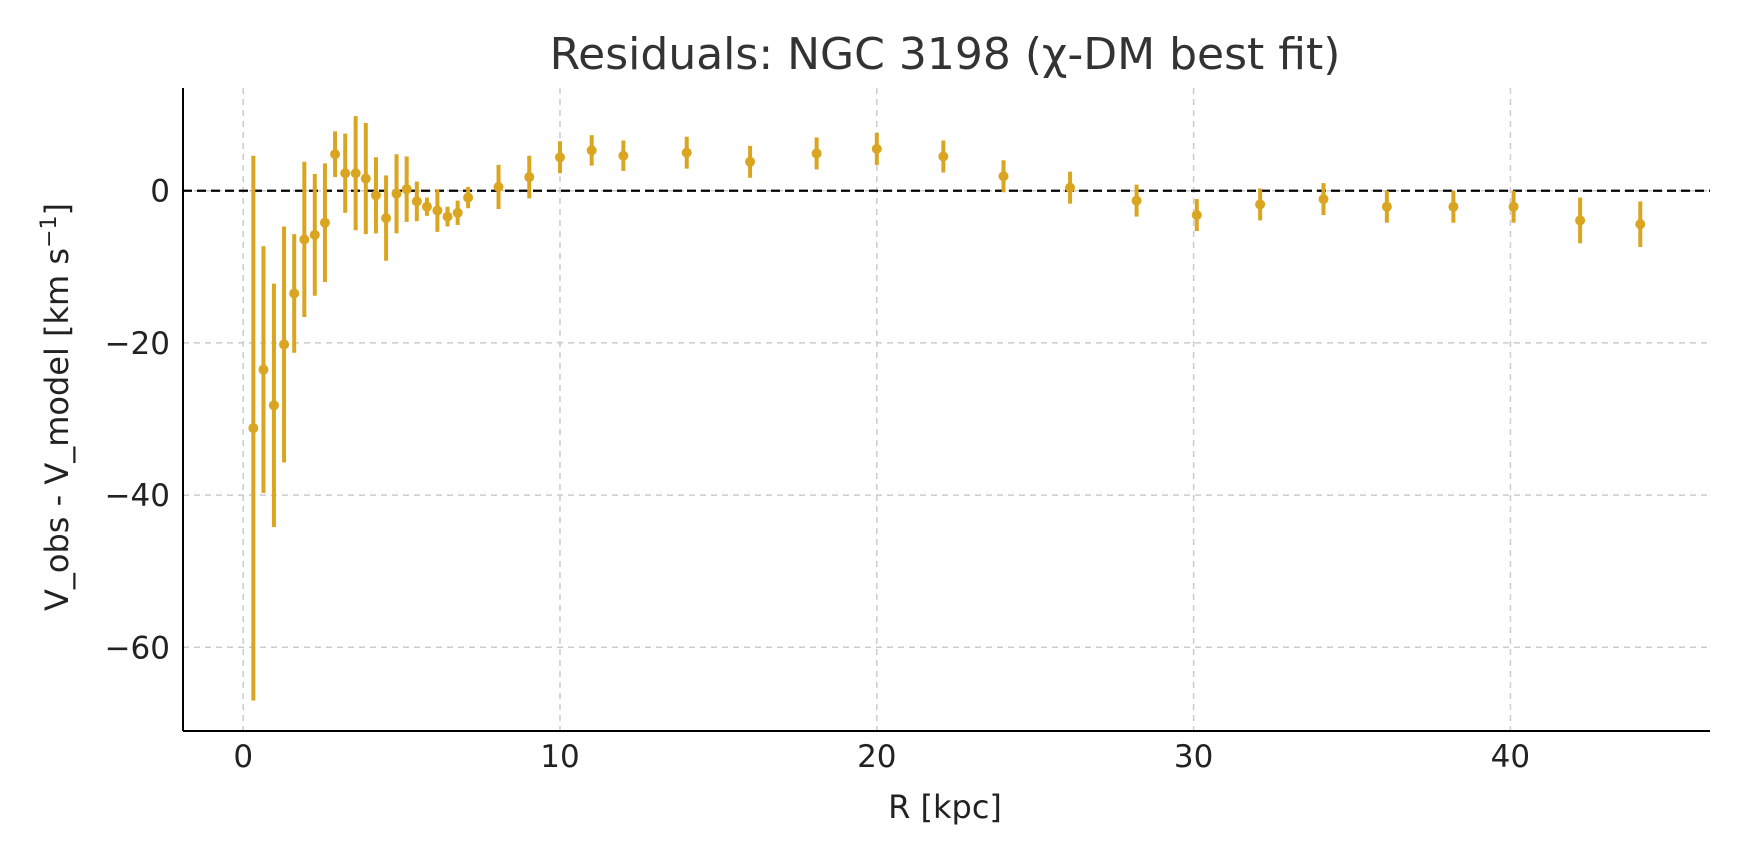 The height and width of the screenshot is (858, 1738). Describe the element at coordinates (137, 496) in the screenshot. I see `y-tick-label: −40` at that location.